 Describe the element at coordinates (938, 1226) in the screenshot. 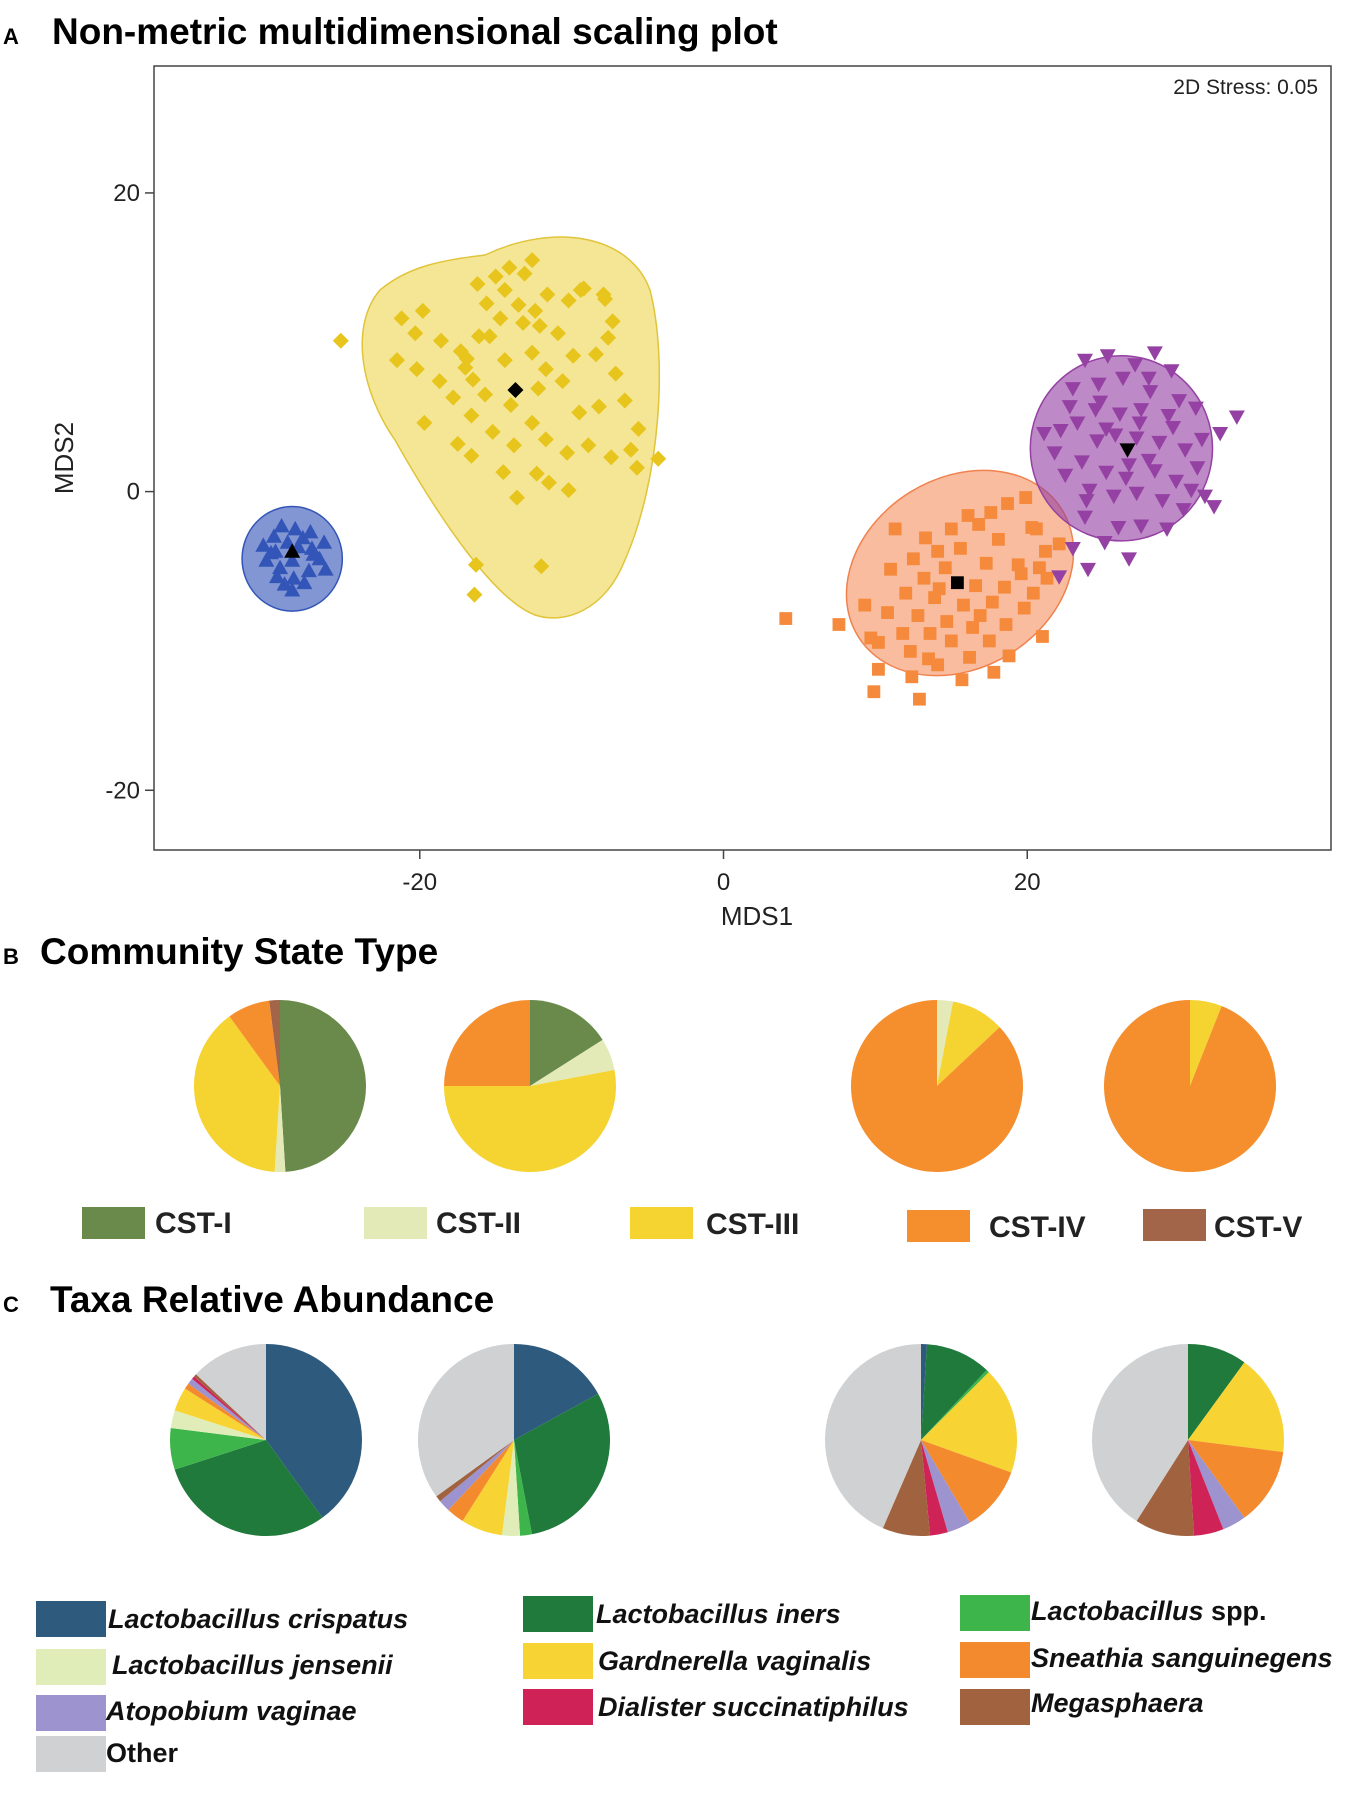

I see `cst-legend-swatch-cst-iv` at that location.